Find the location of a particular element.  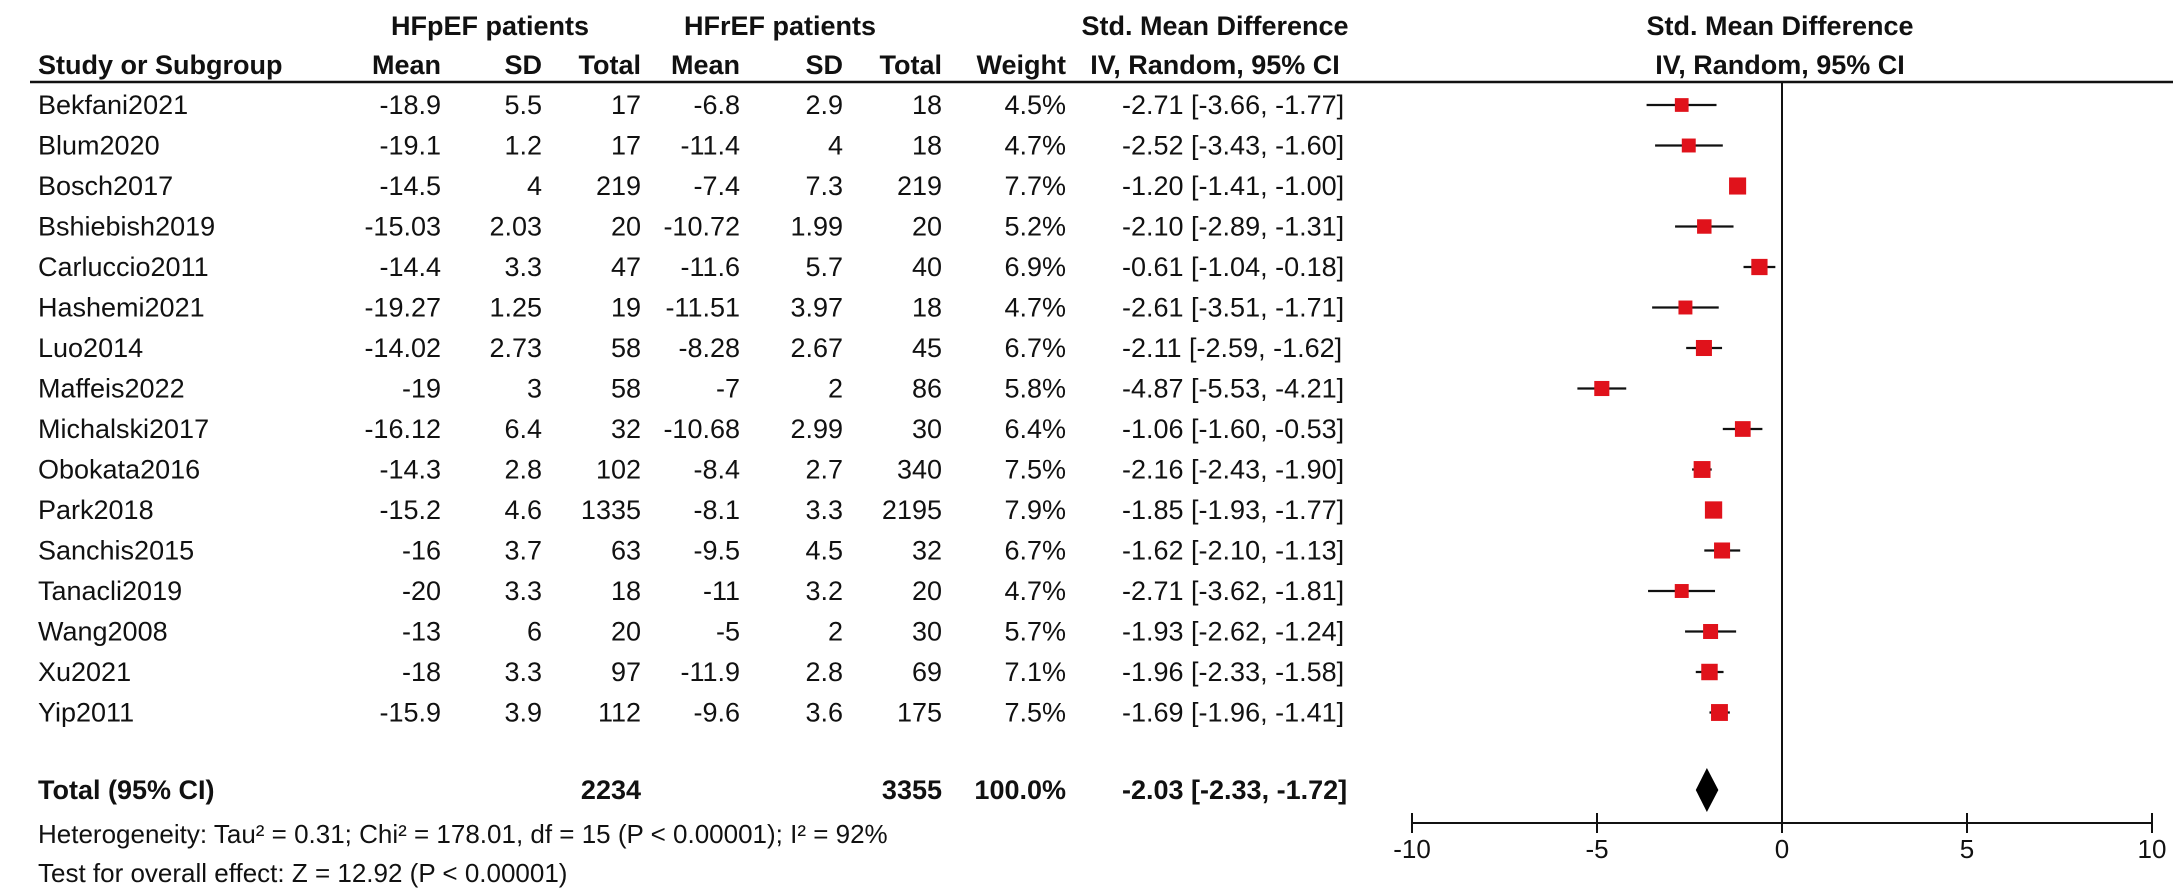

mean2-cell: -10.72 is located at coordinates (701, 227).